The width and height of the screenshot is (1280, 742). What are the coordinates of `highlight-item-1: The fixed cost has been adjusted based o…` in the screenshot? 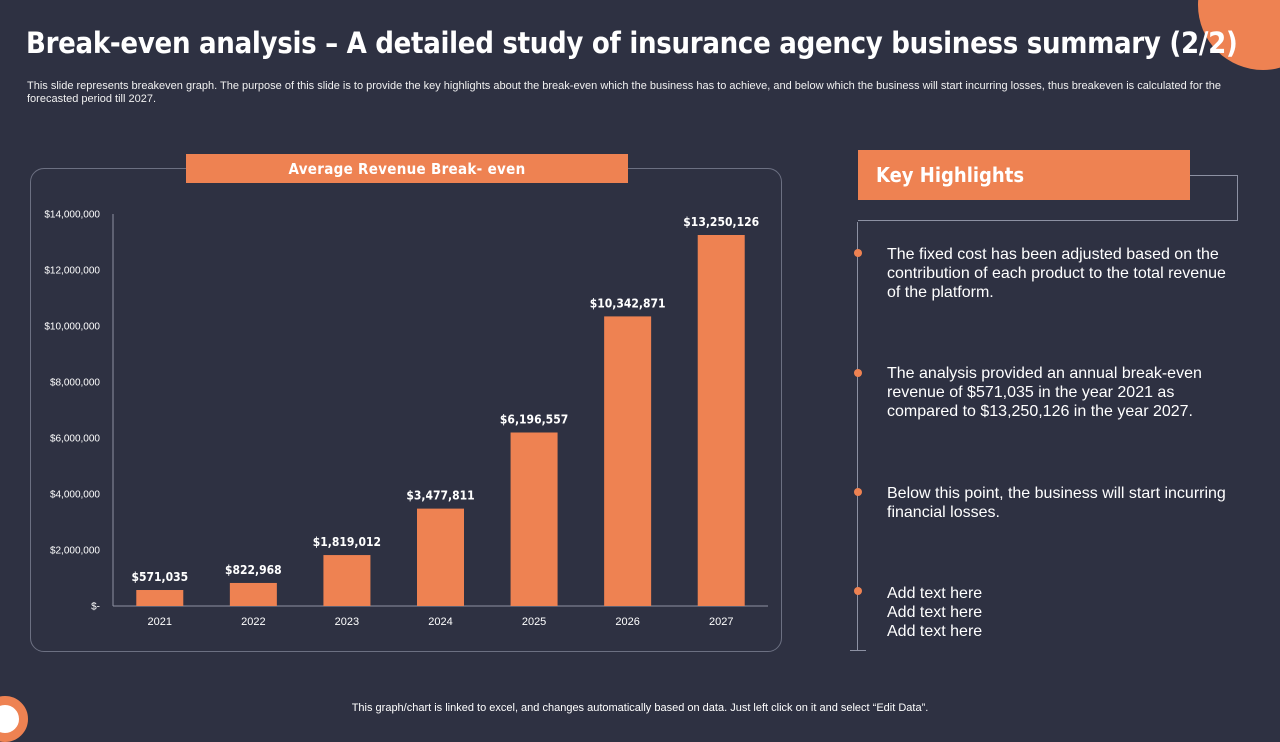 It's located at (1056, 273).